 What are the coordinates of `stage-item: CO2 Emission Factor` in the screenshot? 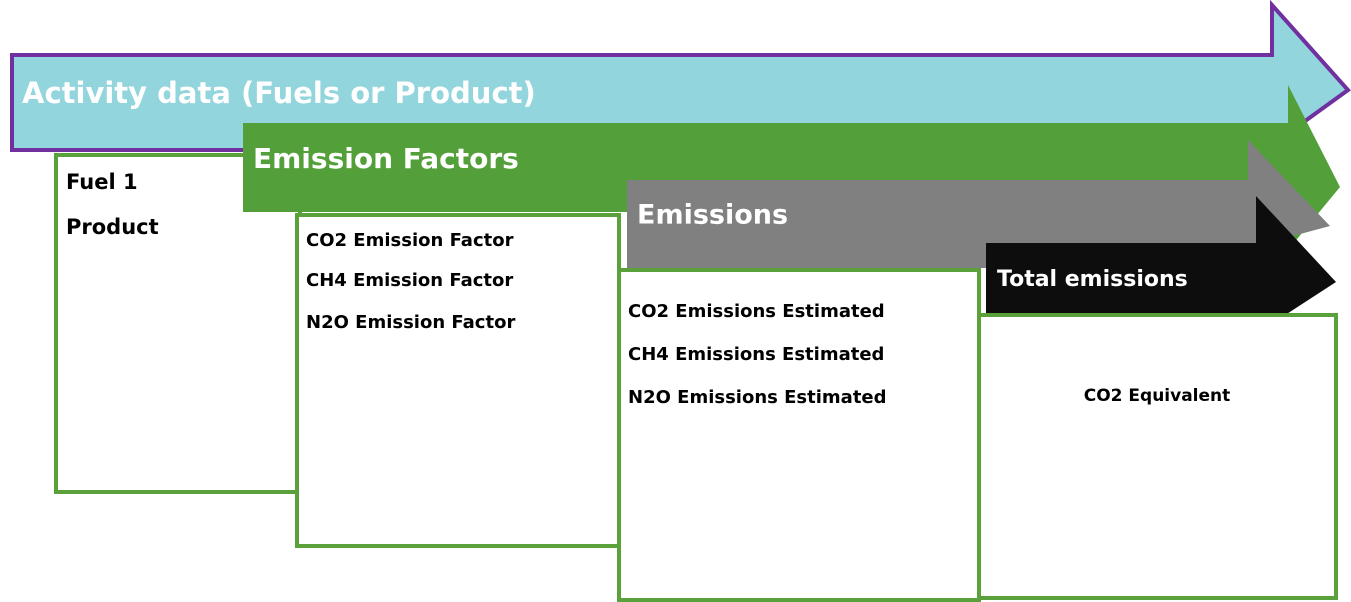 It's located at (410, 240).